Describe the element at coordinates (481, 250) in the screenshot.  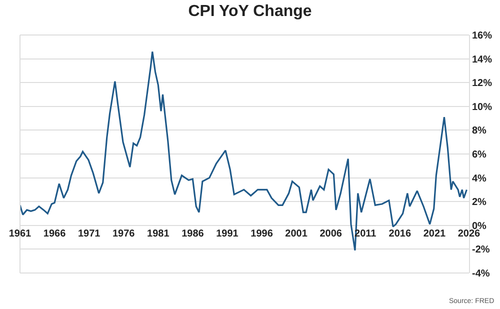
I see `y-tick-label: -2%` at that location.